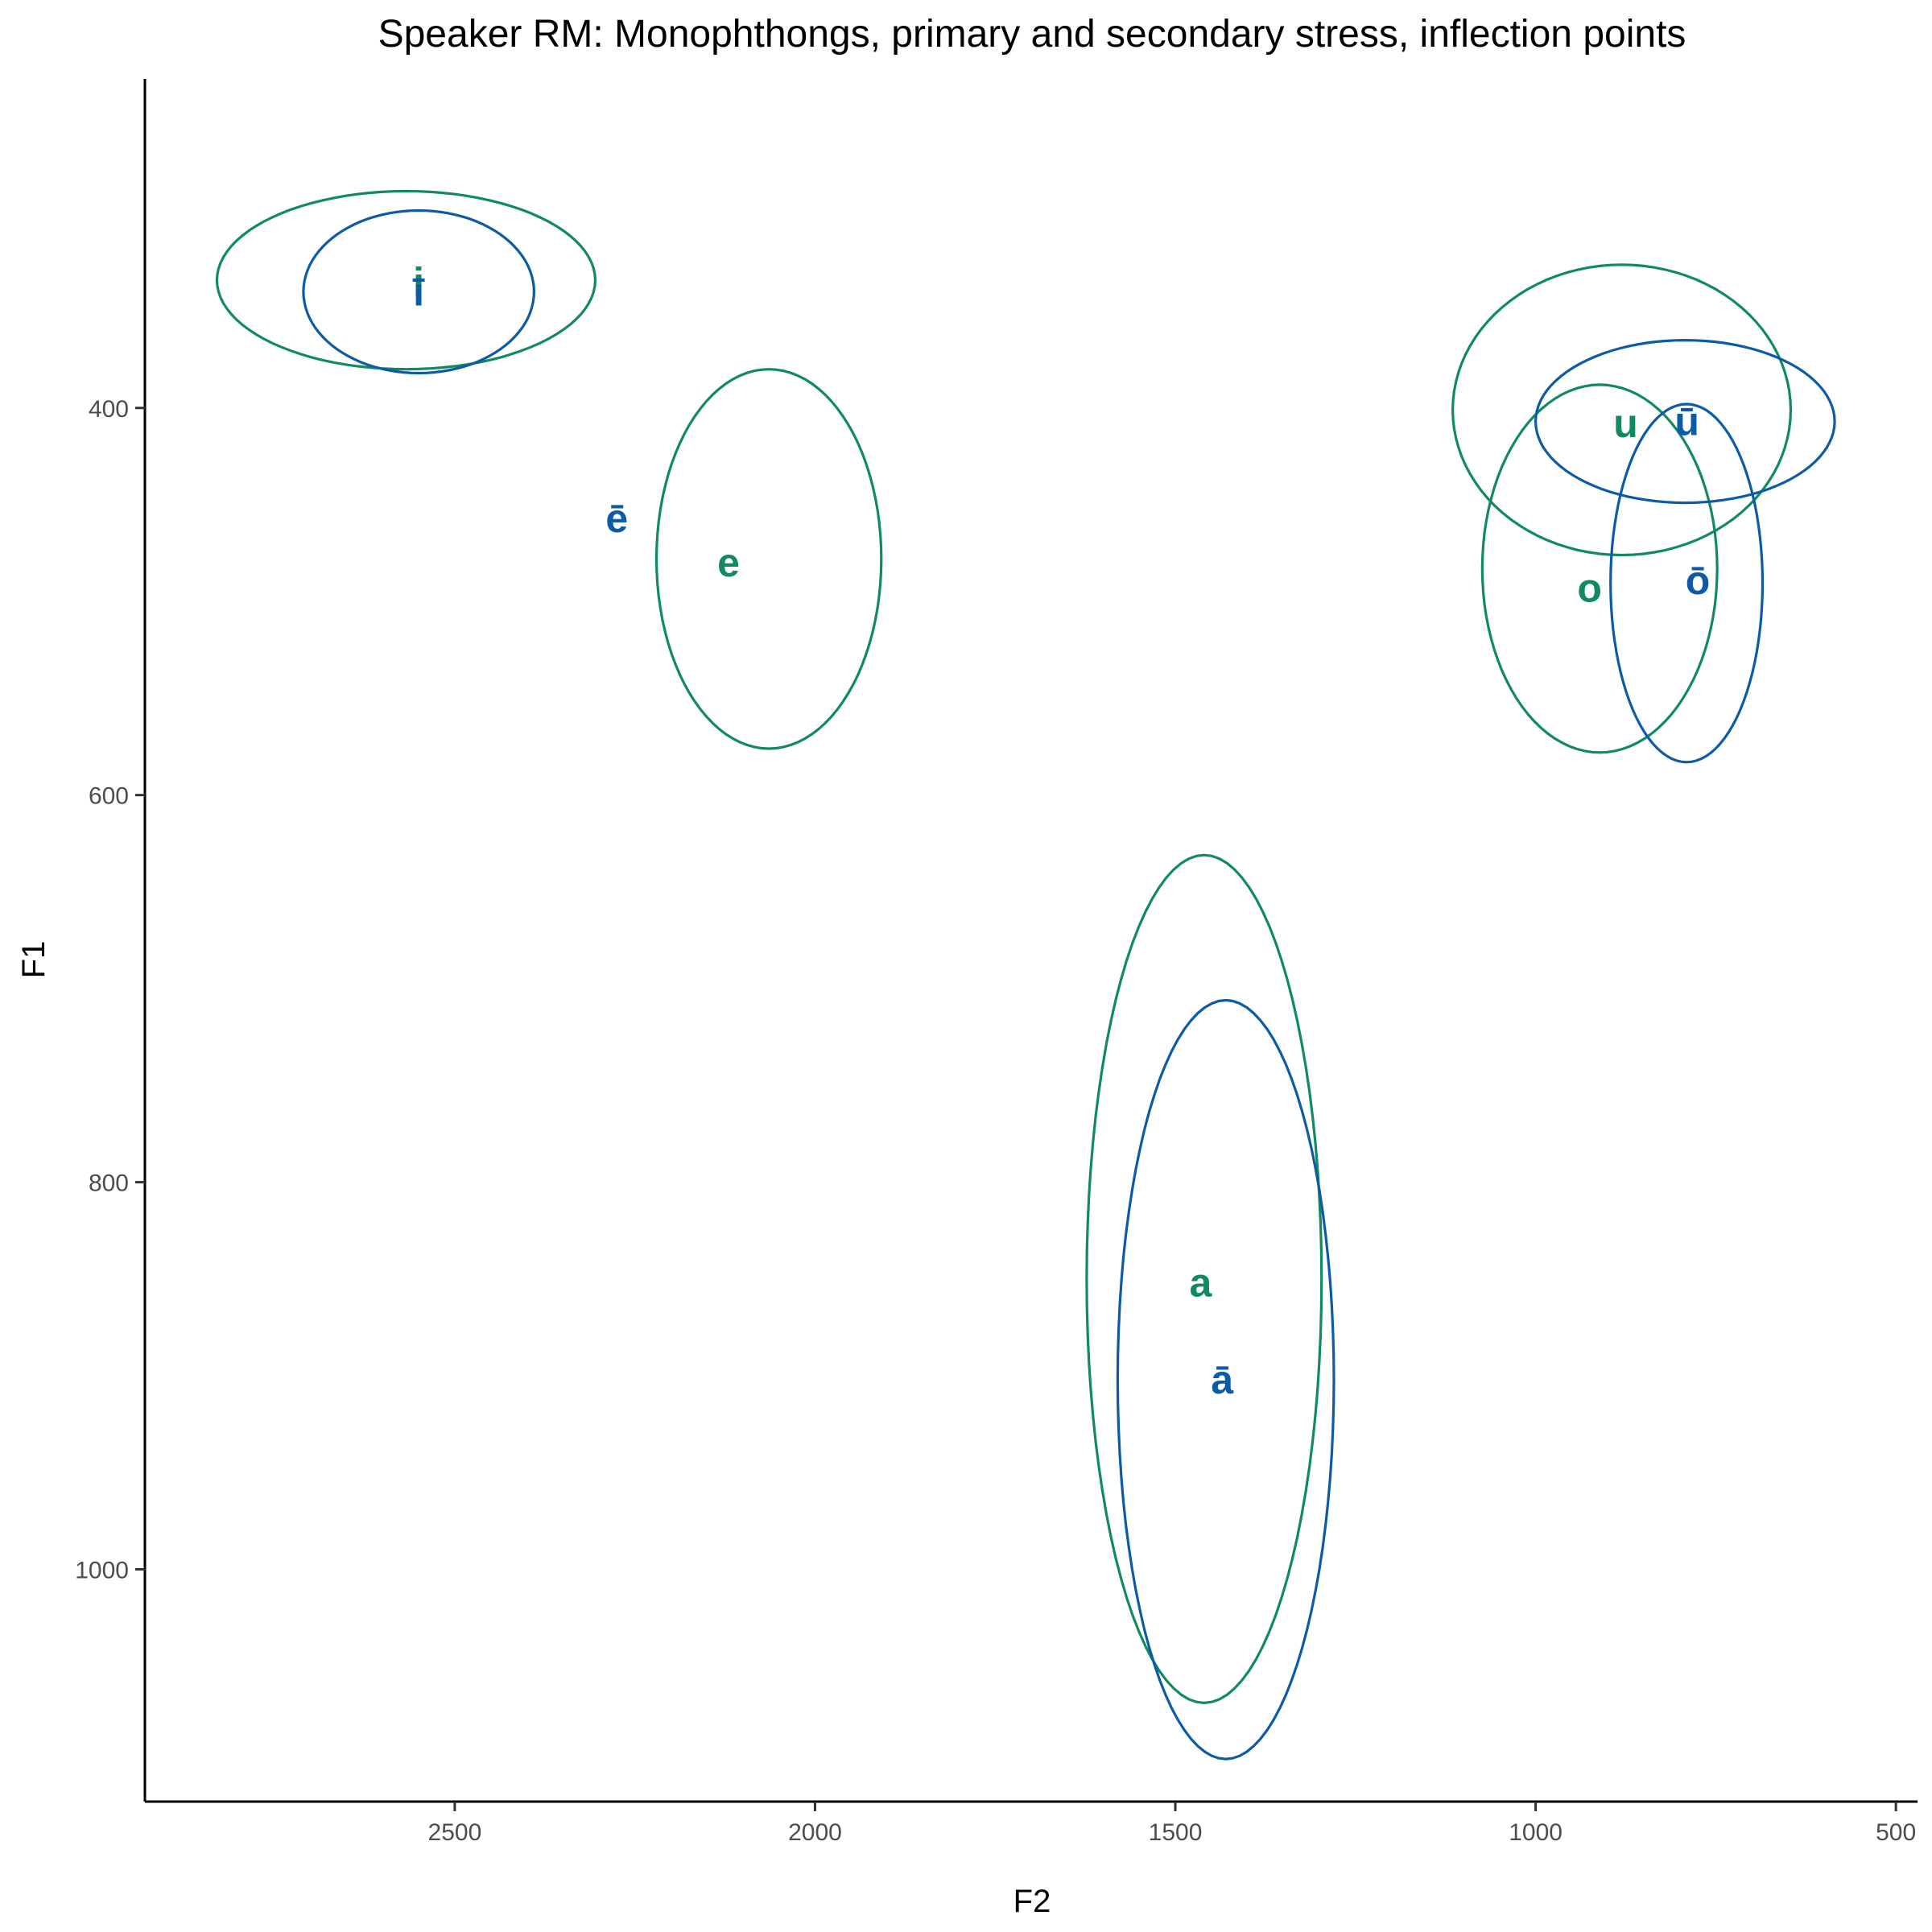 The width and height of the screenshot is (1932, 1932). Describe the element at coordinates (1032, 1901) in the screenshot. I see `x-axis-title: F2` at that location.